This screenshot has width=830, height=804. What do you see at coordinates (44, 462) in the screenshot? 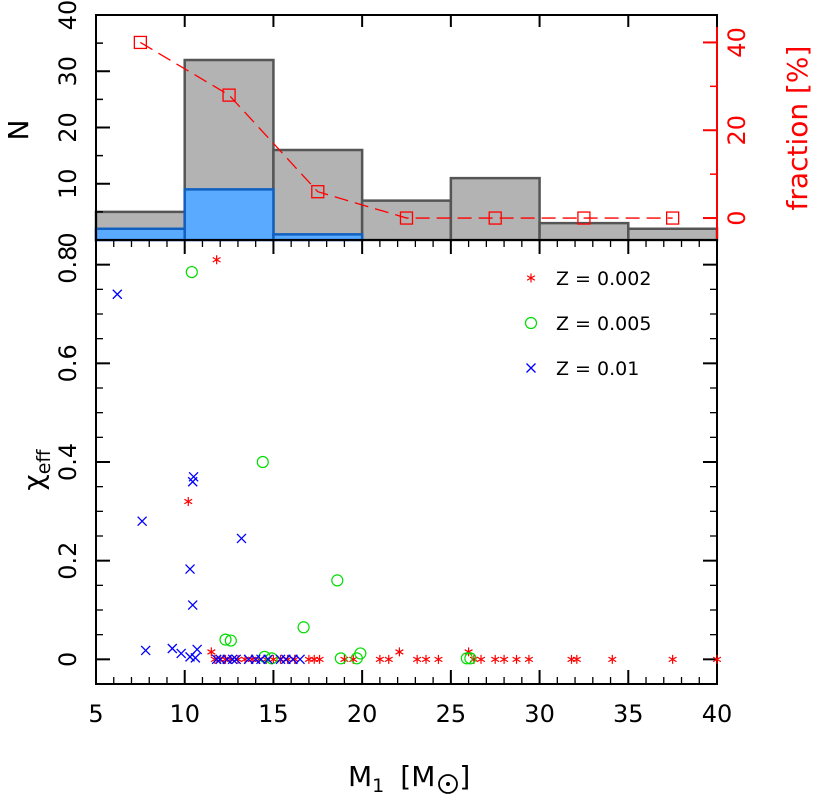
I see `y-axis-subscript: eff` at bounding box center [44, 462].